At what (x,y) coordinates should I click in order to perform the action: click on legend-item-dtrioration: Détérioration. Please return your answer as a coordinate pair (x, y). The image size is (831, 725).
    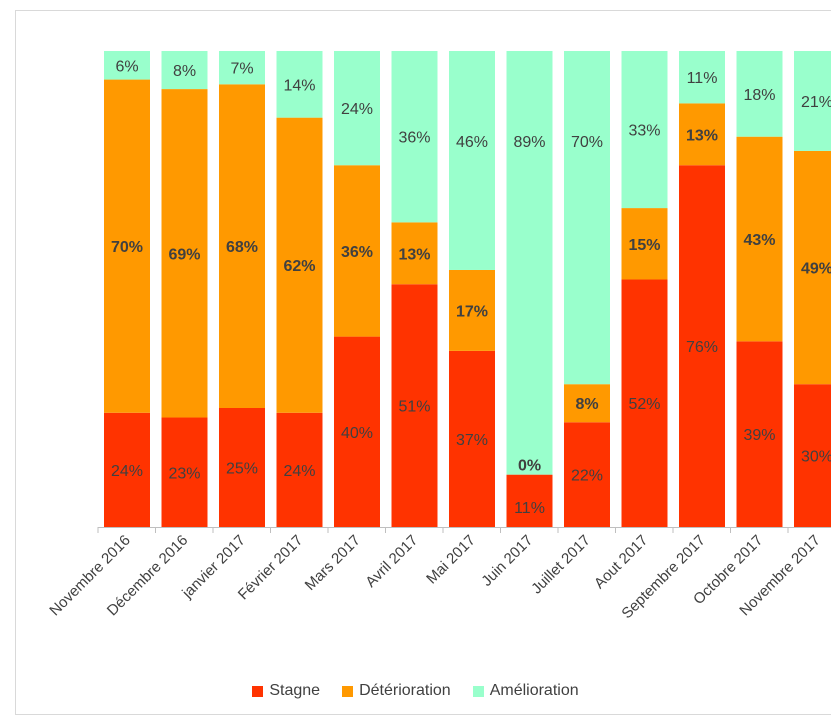
    Looking at the image, I should click on (396, 691).